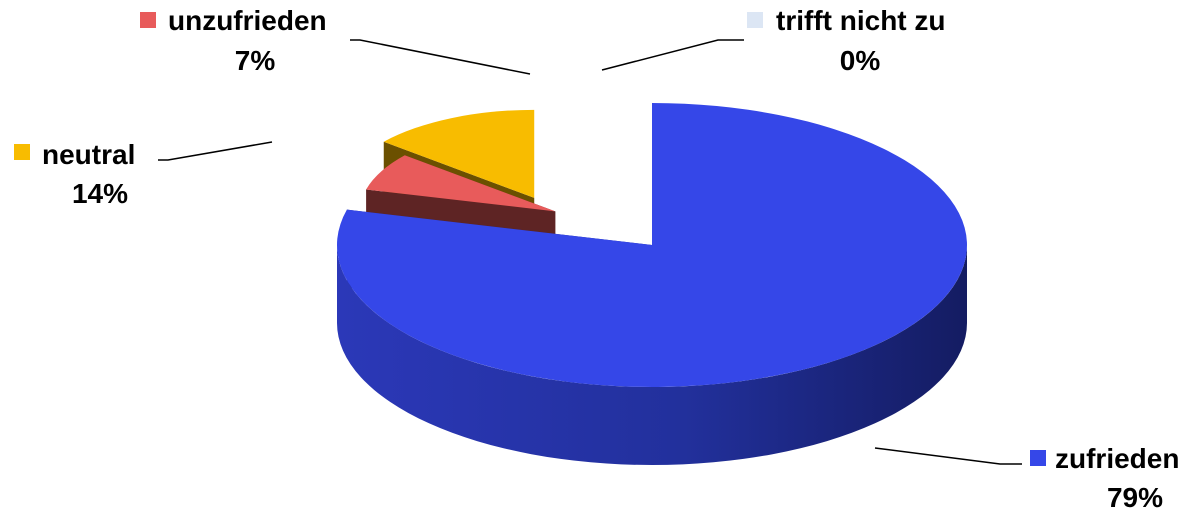 The image size is (1200, 508). I want to click on legend-swatch-neutral, so click(22, 152).